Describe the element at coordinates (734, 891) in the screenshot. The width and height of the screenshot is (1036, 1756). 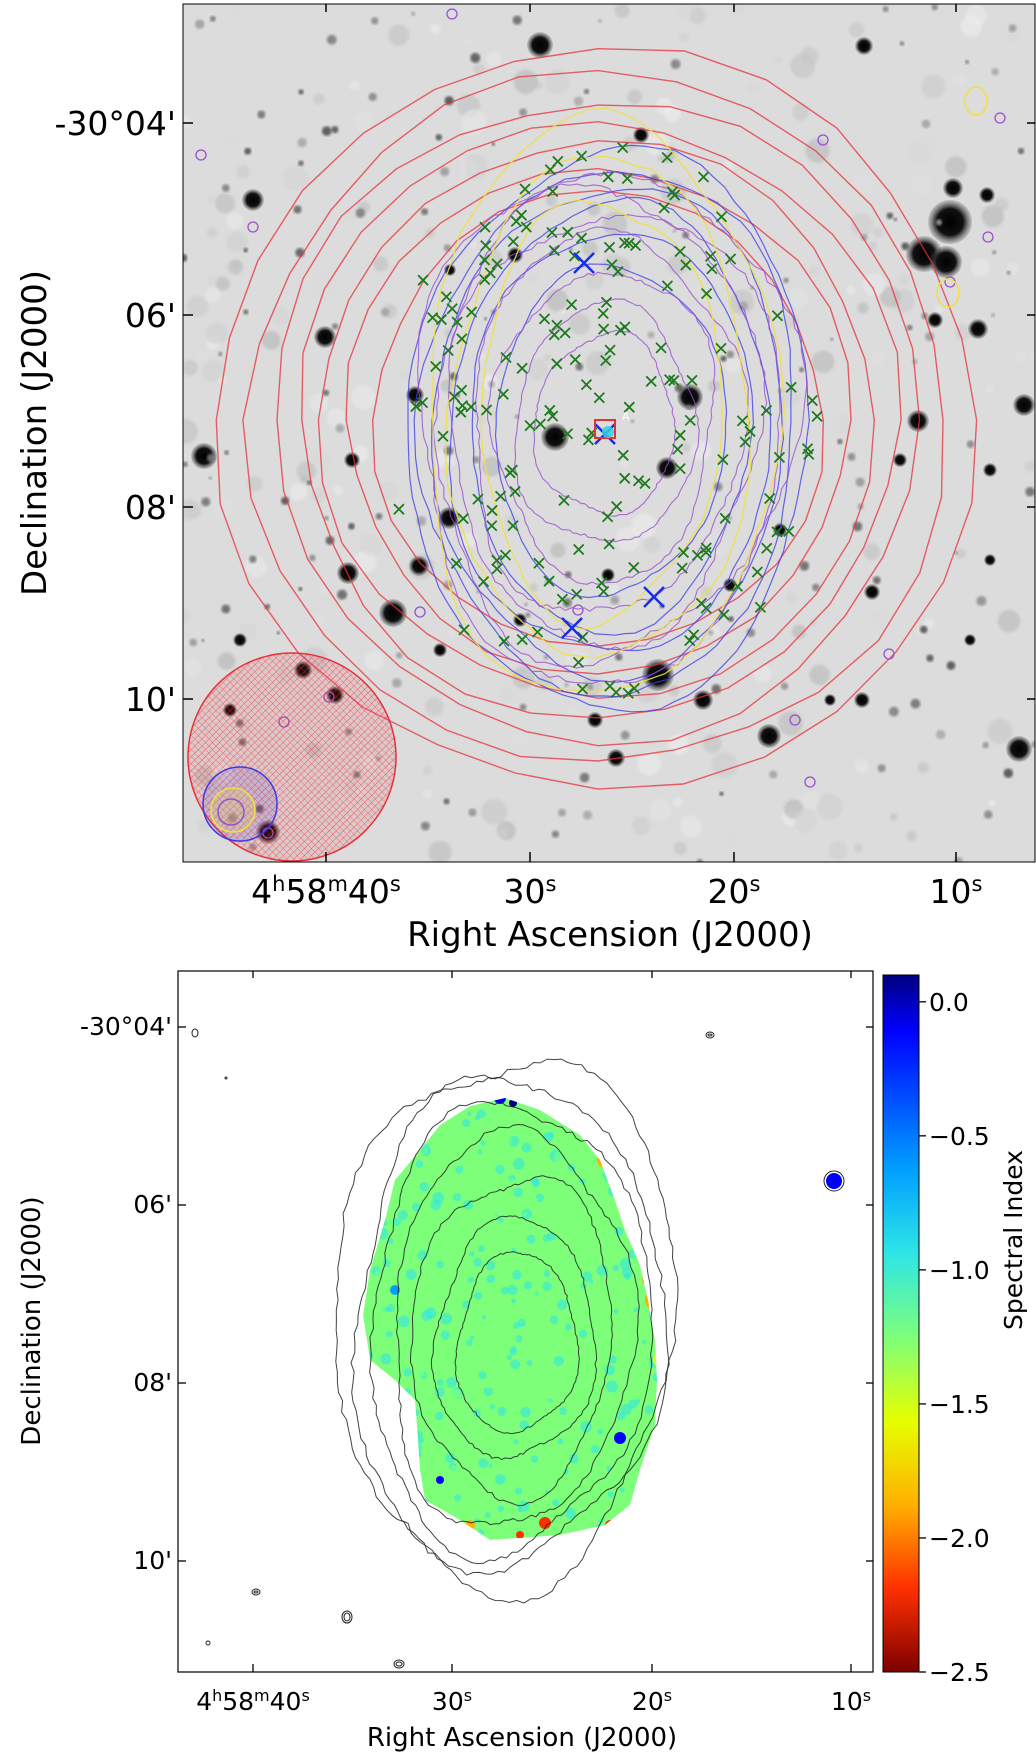
I see `top-x-tick-3: 20s` at that location.